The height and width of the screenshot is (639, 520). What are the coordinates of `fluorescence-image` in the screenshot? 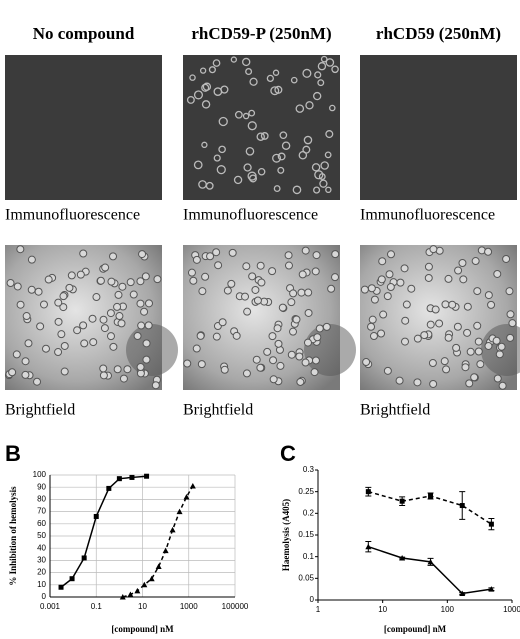 It's located at (83, 127).